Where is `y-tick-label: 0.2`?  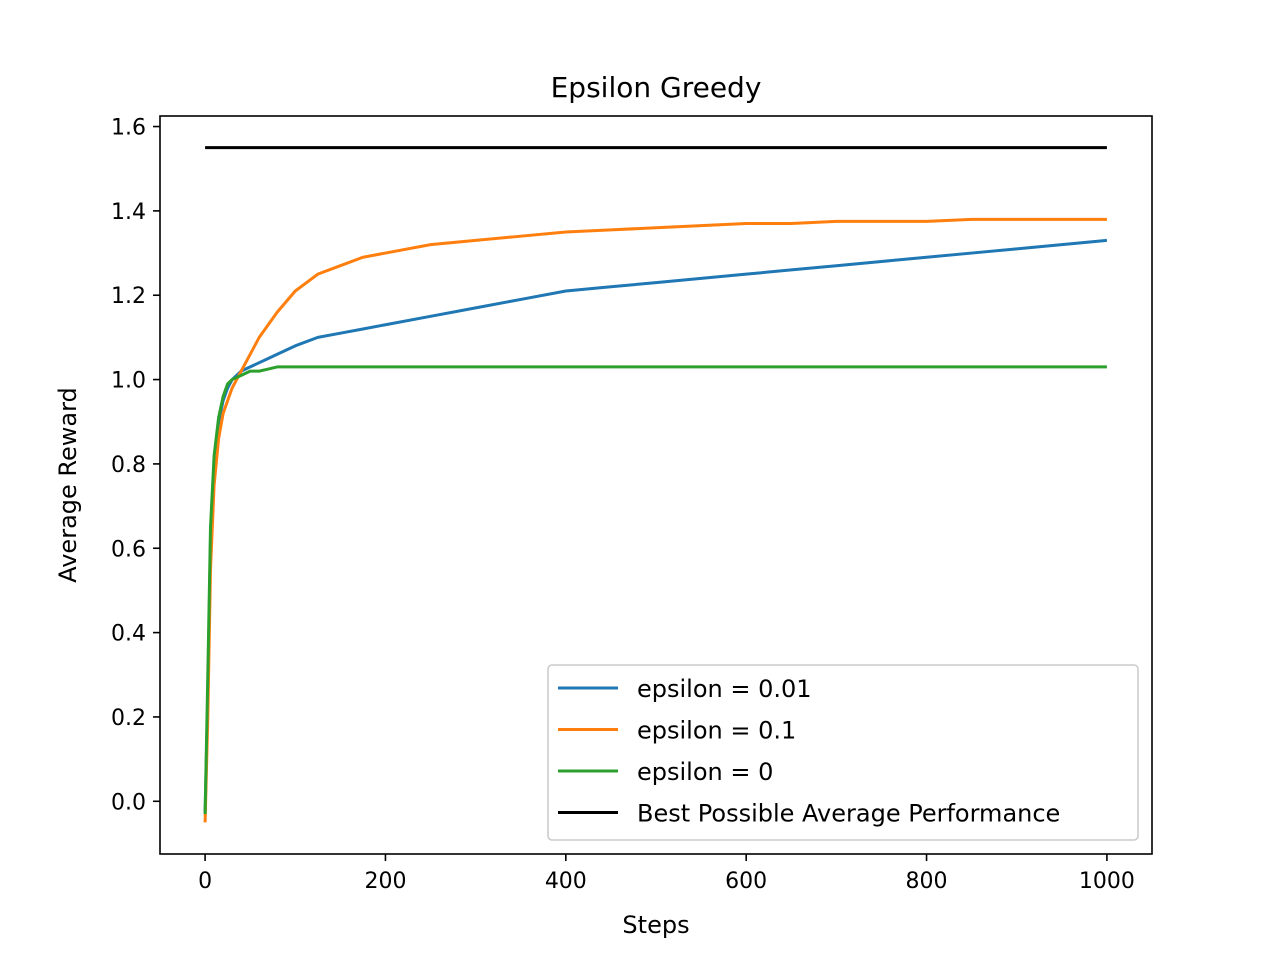 y-tick-label: 0.2 is located at coordinates (128, 718).